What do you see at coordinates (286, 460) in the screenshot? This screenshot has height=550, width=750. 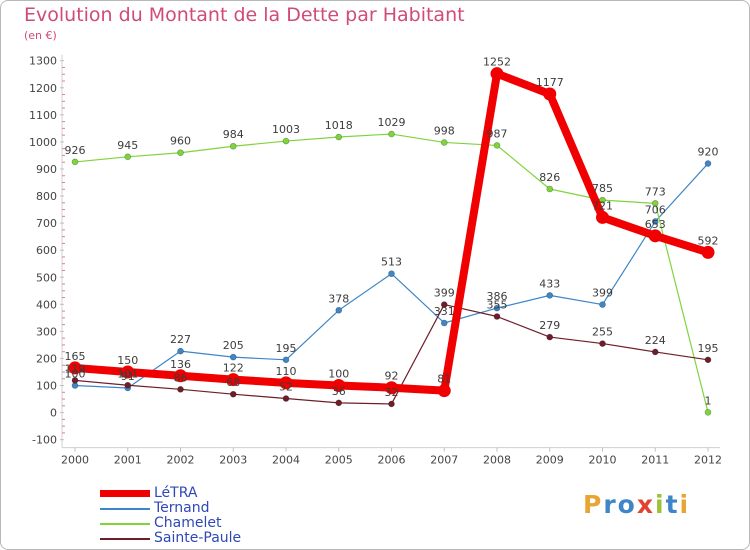 I see `x-tick-label: 2004` at bounding box center [286, 460].